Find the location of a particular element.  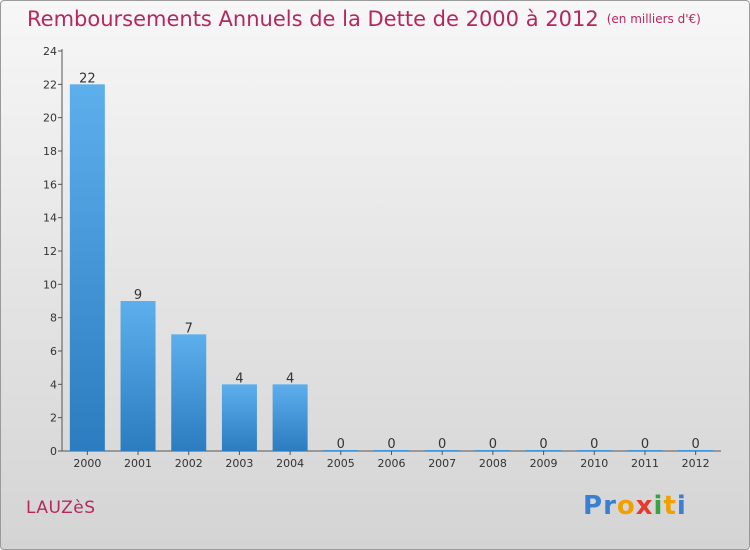

commune-name: LAUZèS is located at coordinates (61, 508).